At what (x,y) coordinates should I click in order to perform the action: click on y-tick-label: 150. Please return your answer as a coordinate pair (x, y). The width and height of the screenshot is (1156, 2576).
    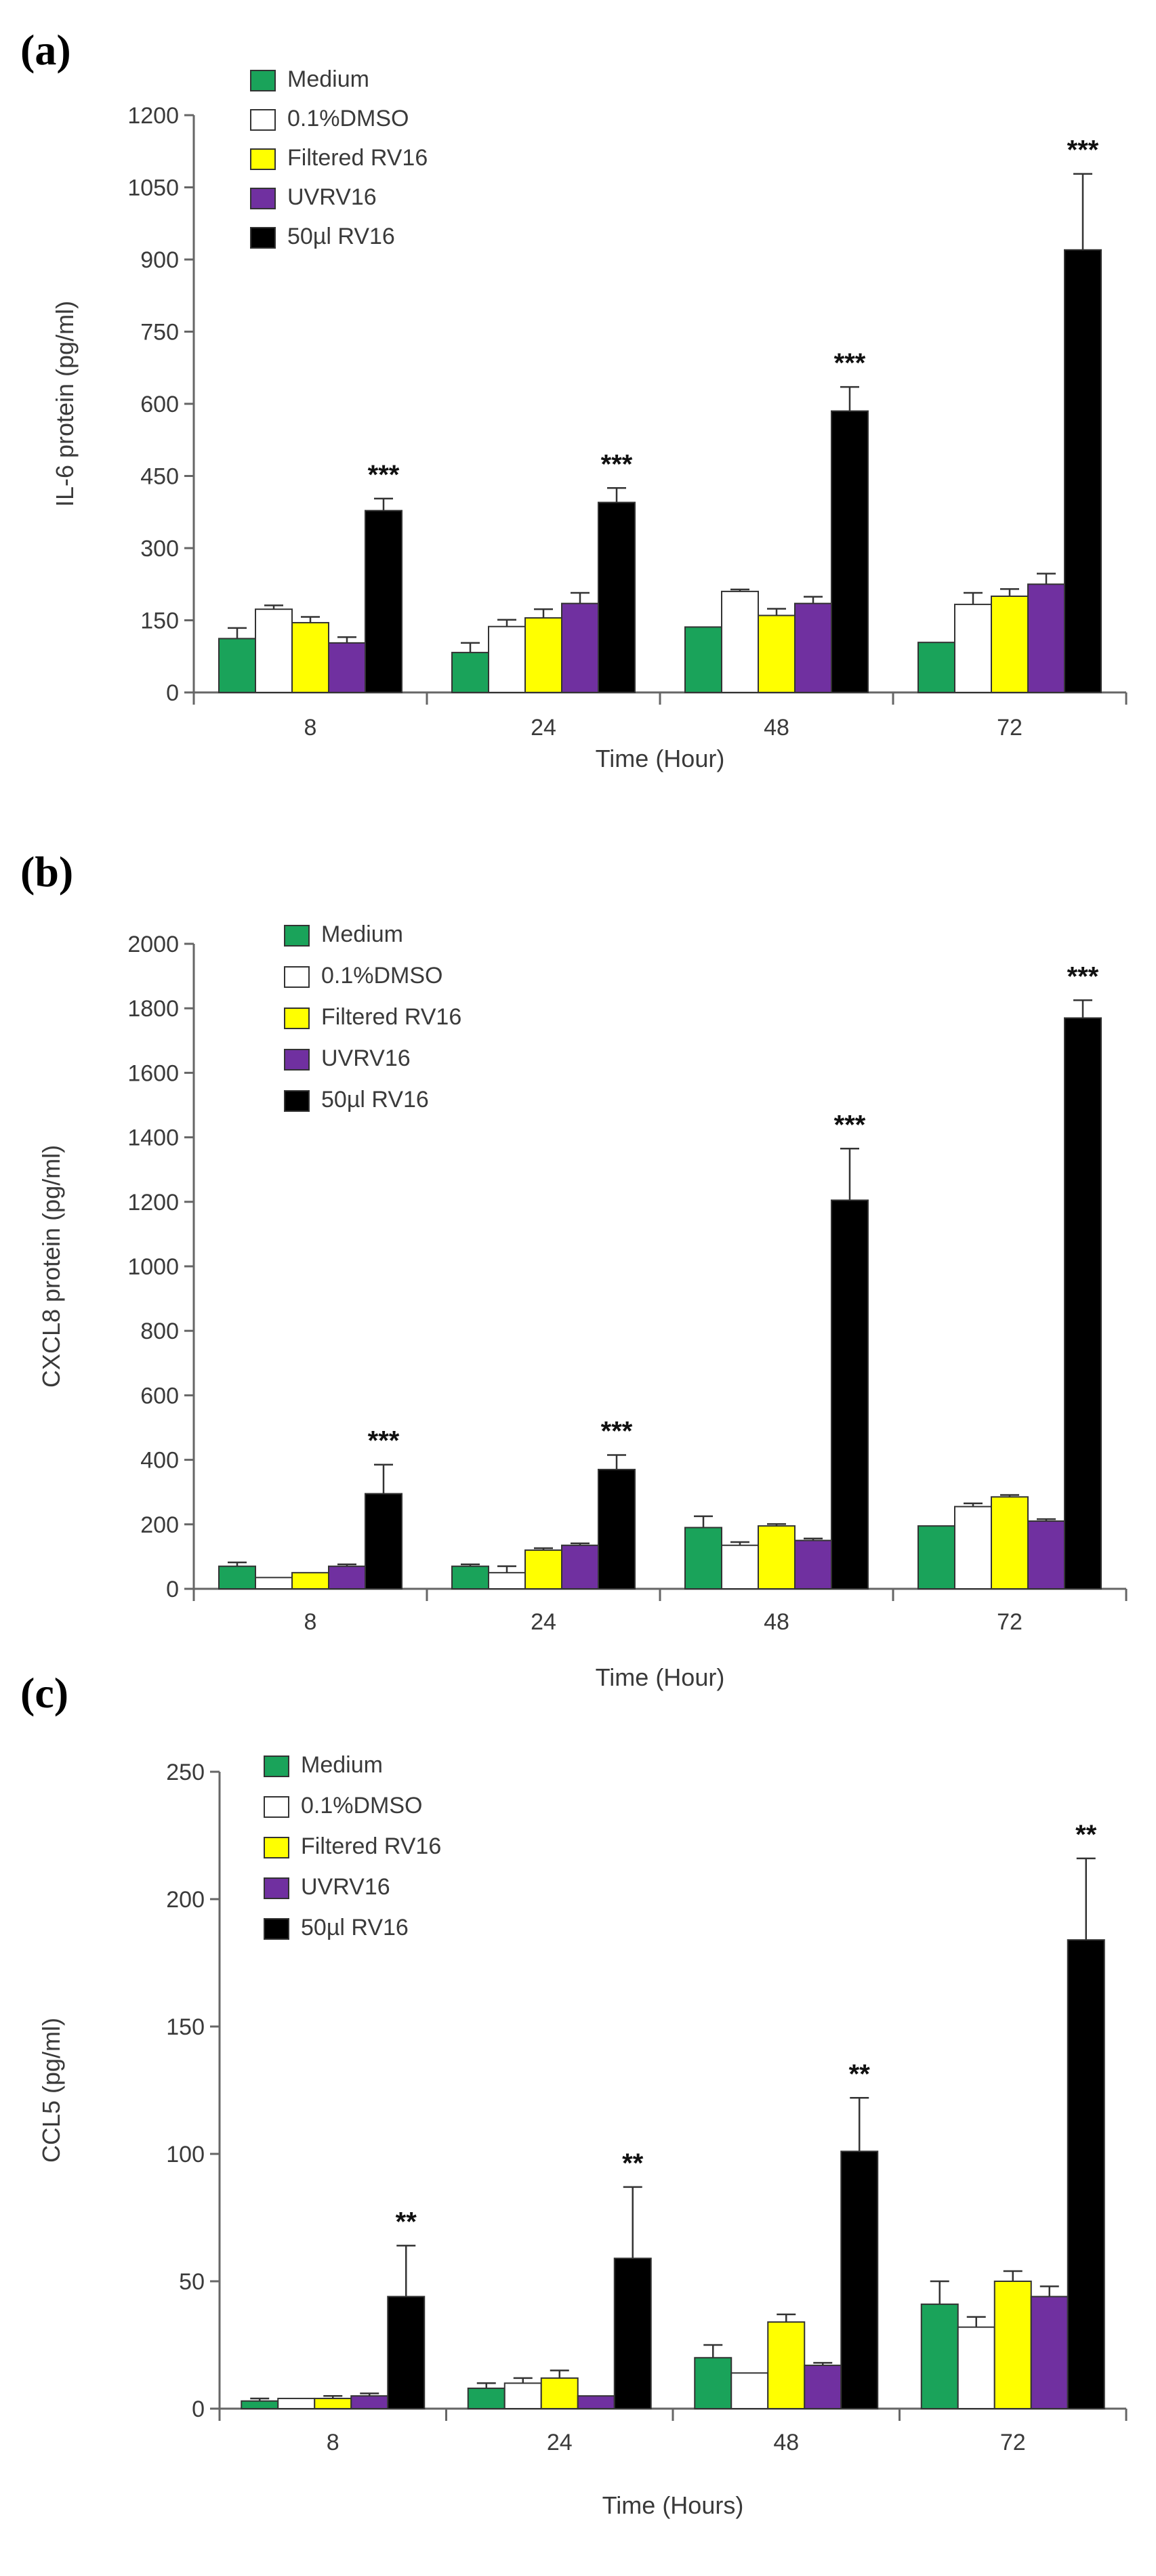
    Looking at the image, I should click on (159, 621).